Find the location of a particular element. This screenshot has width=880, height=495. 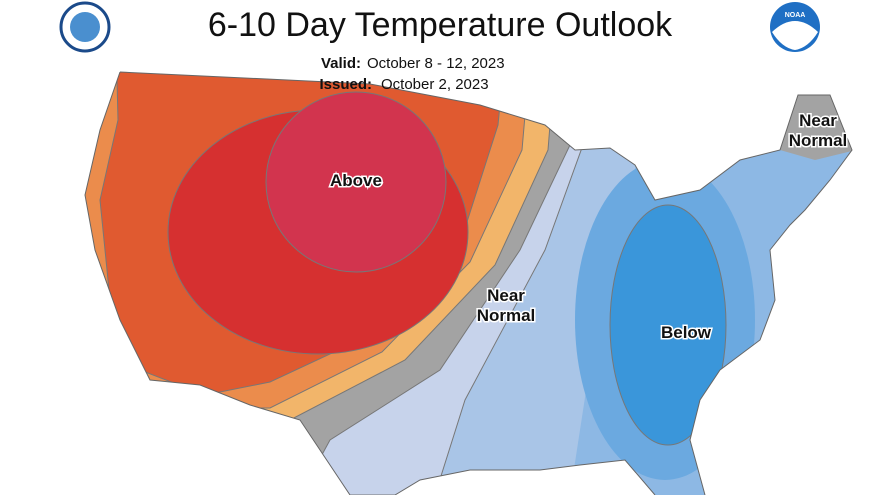

valid-dates: October 8 - 12, 2023 is located at coordinates (436, 63).